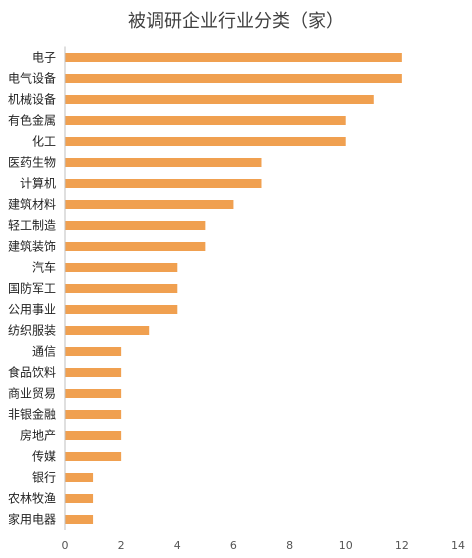 This screenshot has height=558, width=472. What do you see at coordinates (32, 499) in the screenshot?
I see `category-label-21: 农林牧渔` at bounding box center [32, 499].